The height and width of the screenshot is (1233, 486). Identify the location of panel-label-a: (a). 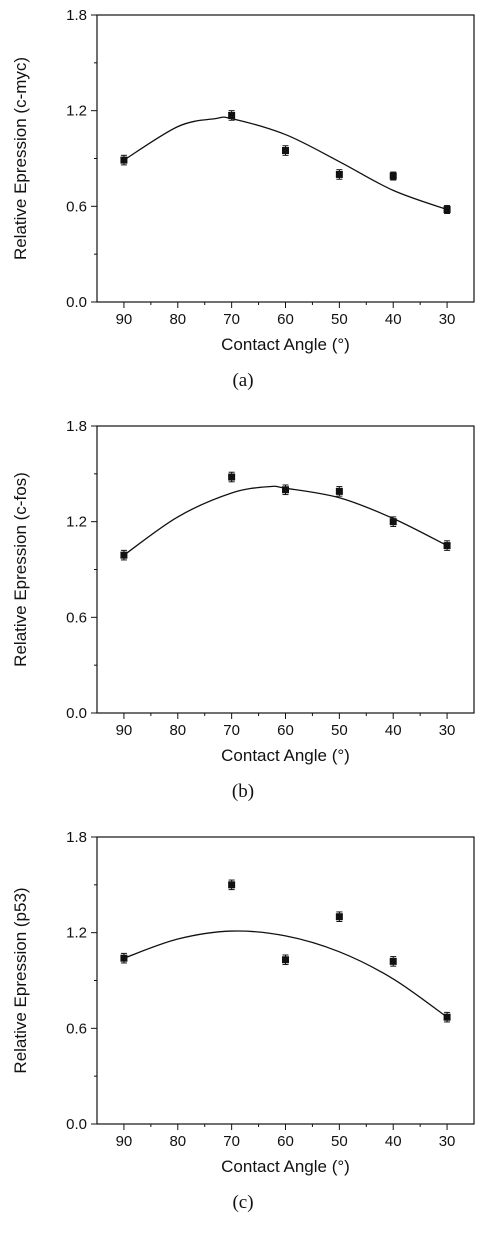
(243, 380).